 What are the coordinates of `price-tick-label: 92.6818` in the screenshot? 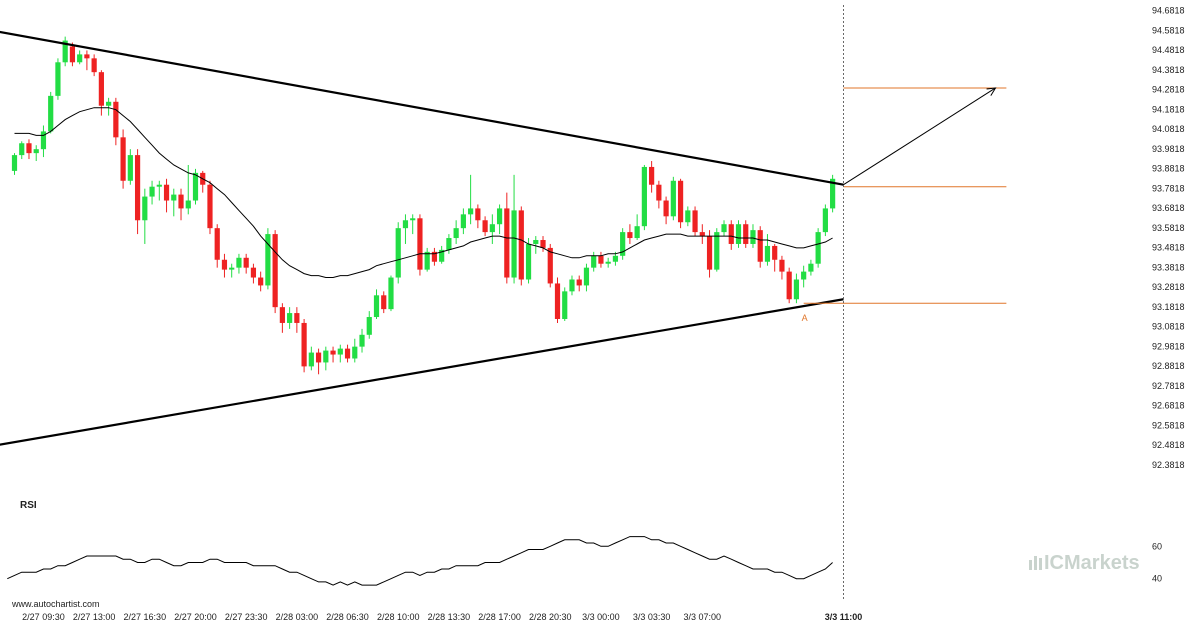 It's located at (1168, 406).